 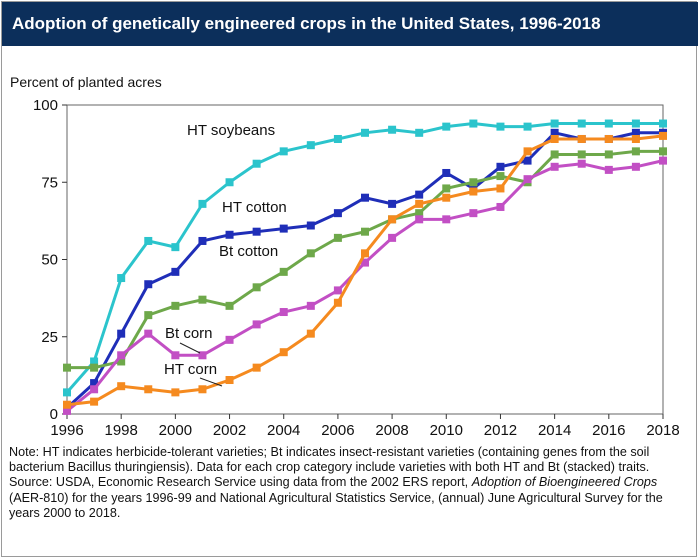 I want to click on y-tick-label: 0, so click(x=54, y=414).